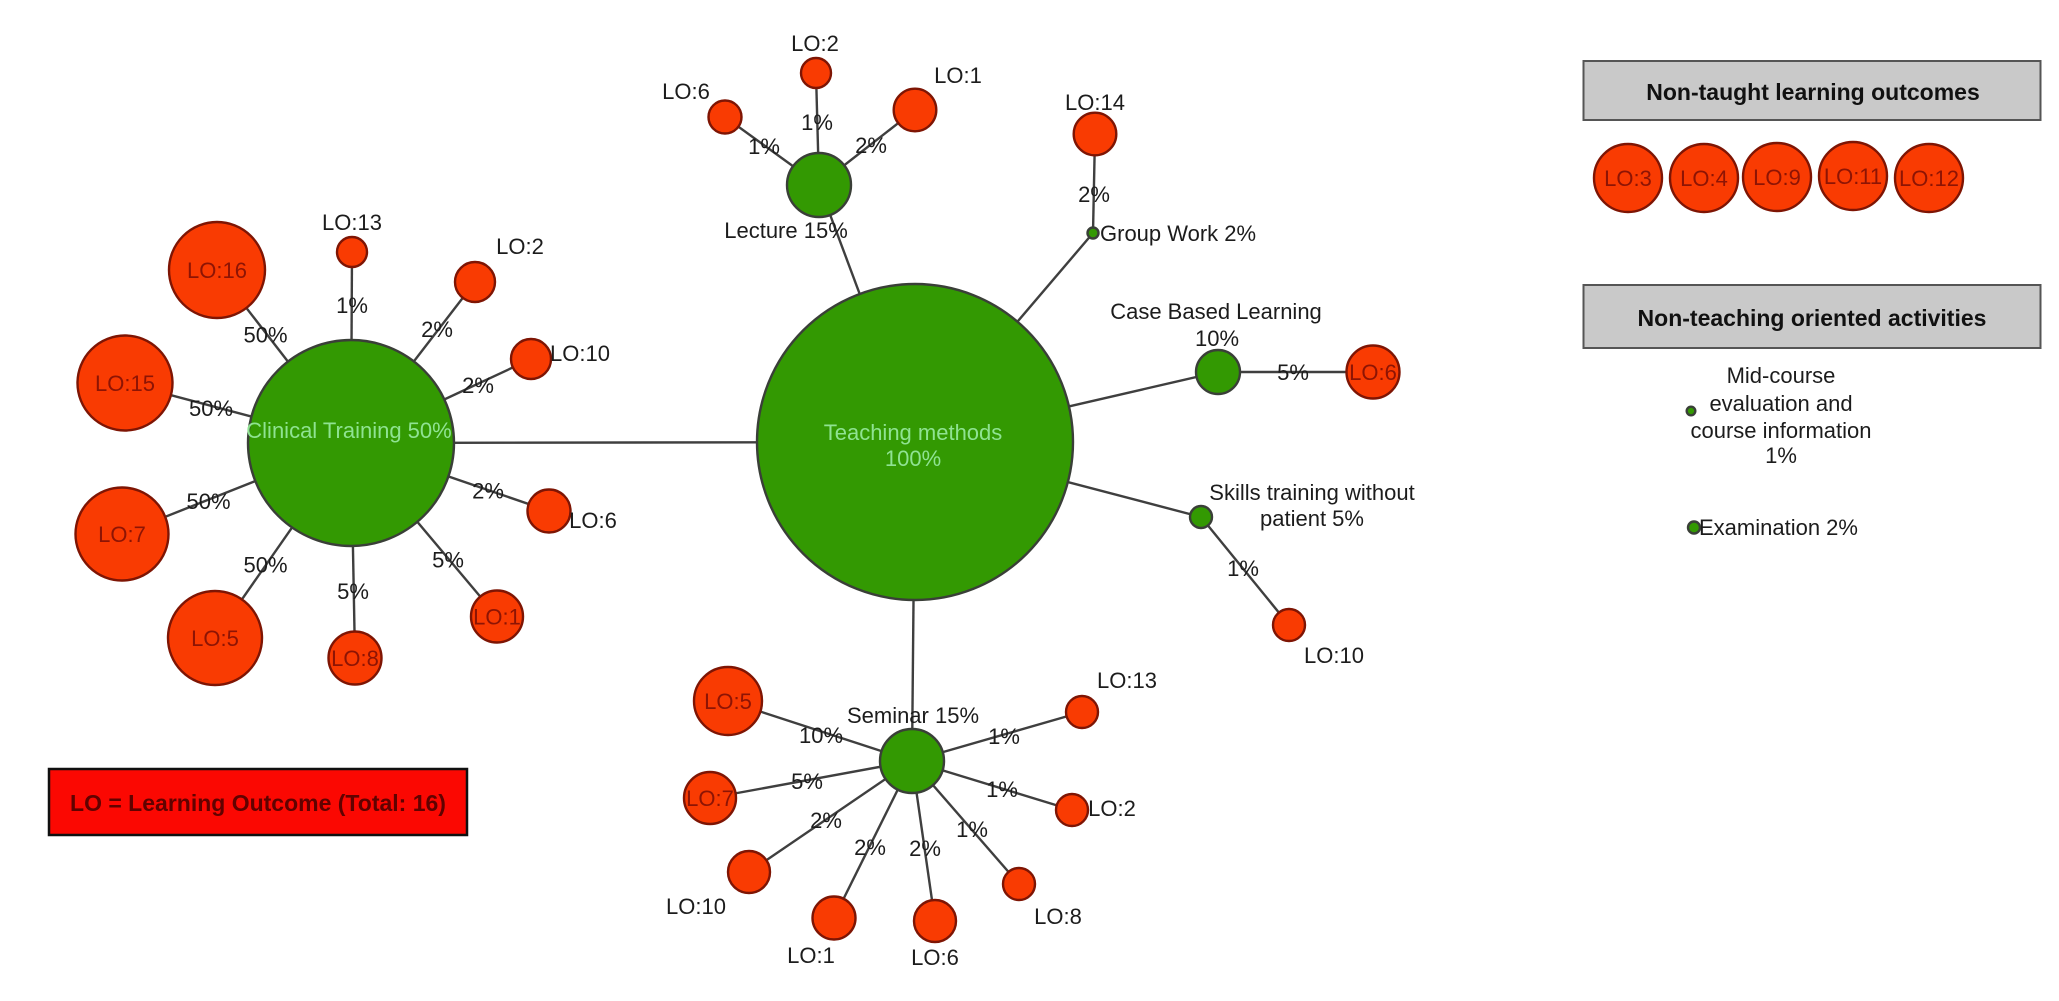 This screenshot has width=2059, height=1001. Describe the element at coordinates (258, 803) in the screenshot. I see `svg-text:LO = Learning Outcome (Total:: LO = Learning Outcome (Total: 16)` at that location.